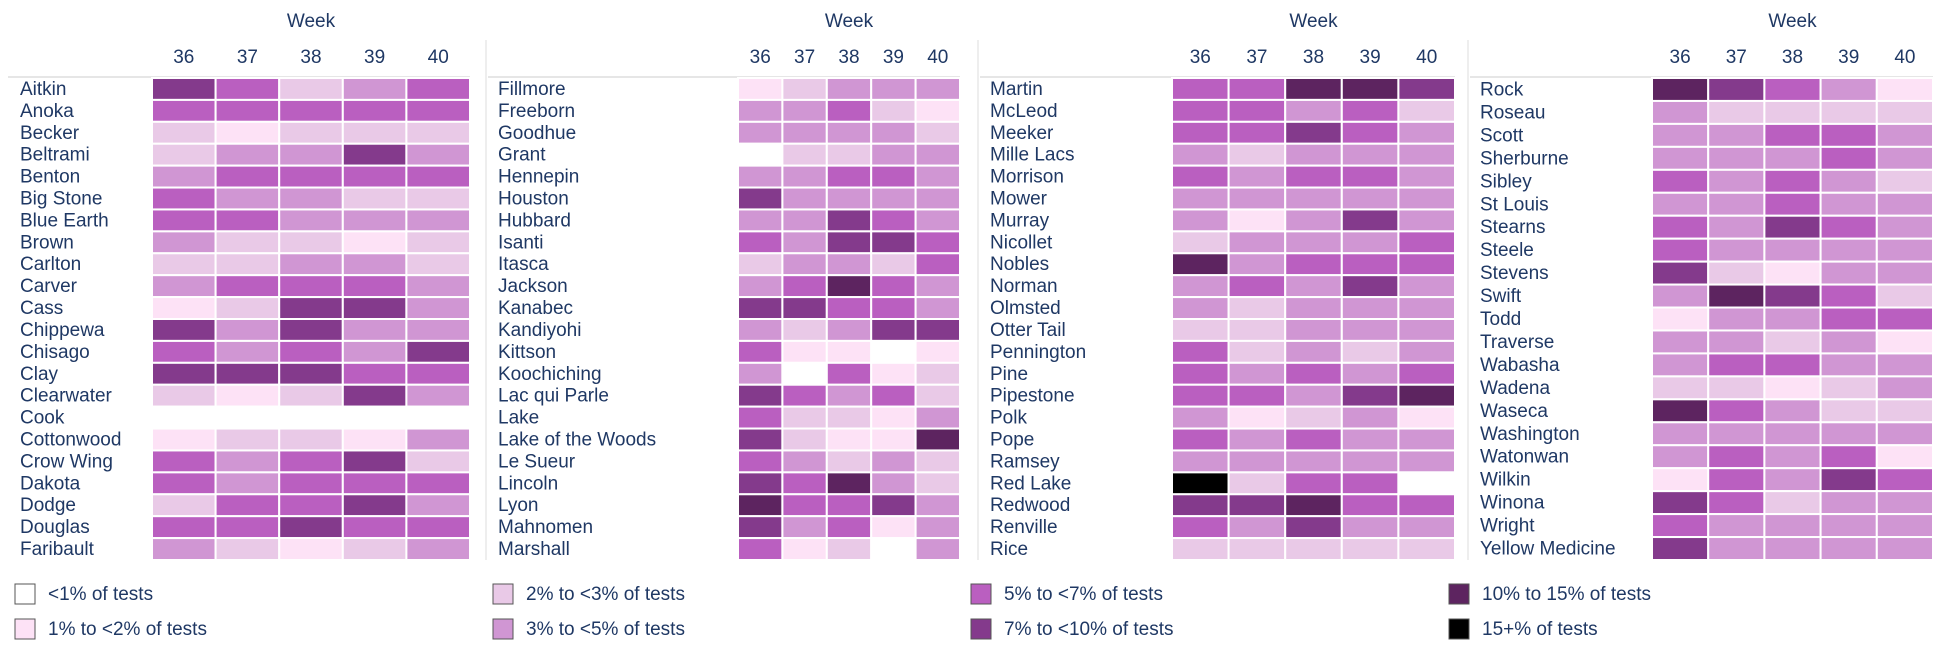 Image resolution: width=1933 pixels, height=646 pixels. Describe the element at coordinates (1024, 527) in the screenshot. I see `row-label: Renville` at that location.